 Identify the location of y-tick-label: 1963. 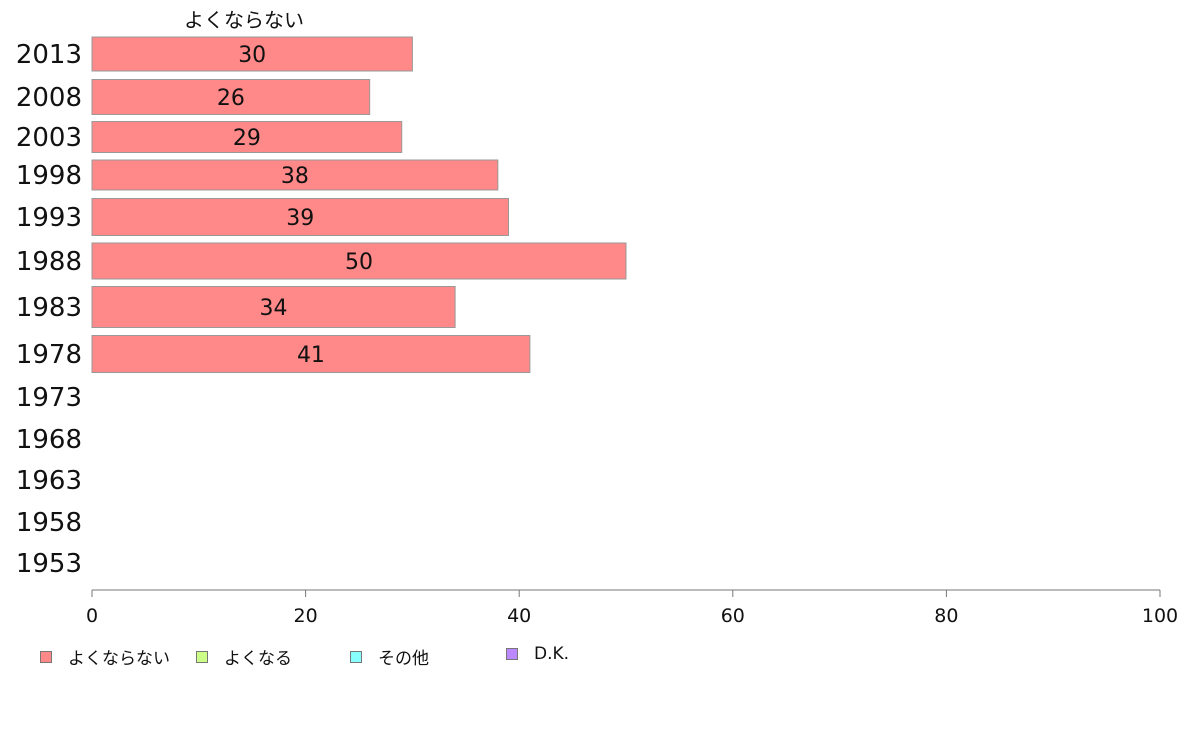
(49, 481).